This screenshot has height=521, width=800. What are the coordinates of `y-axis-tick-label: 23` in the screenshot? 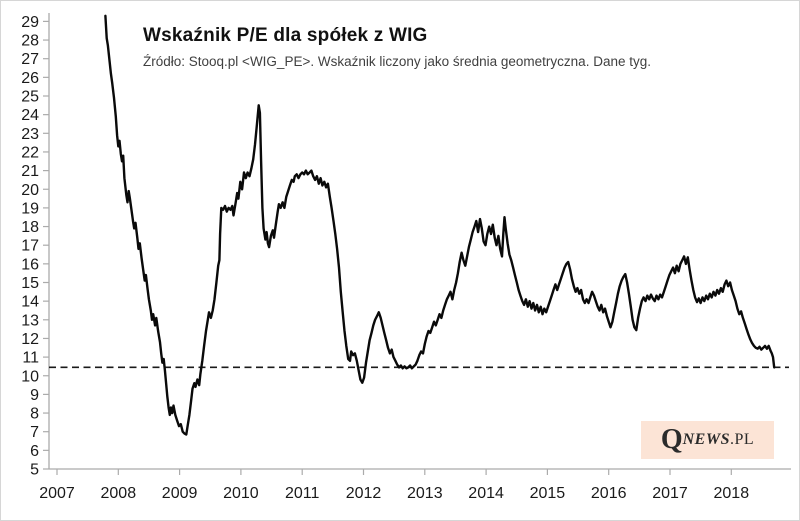 It's located at (30, 134).